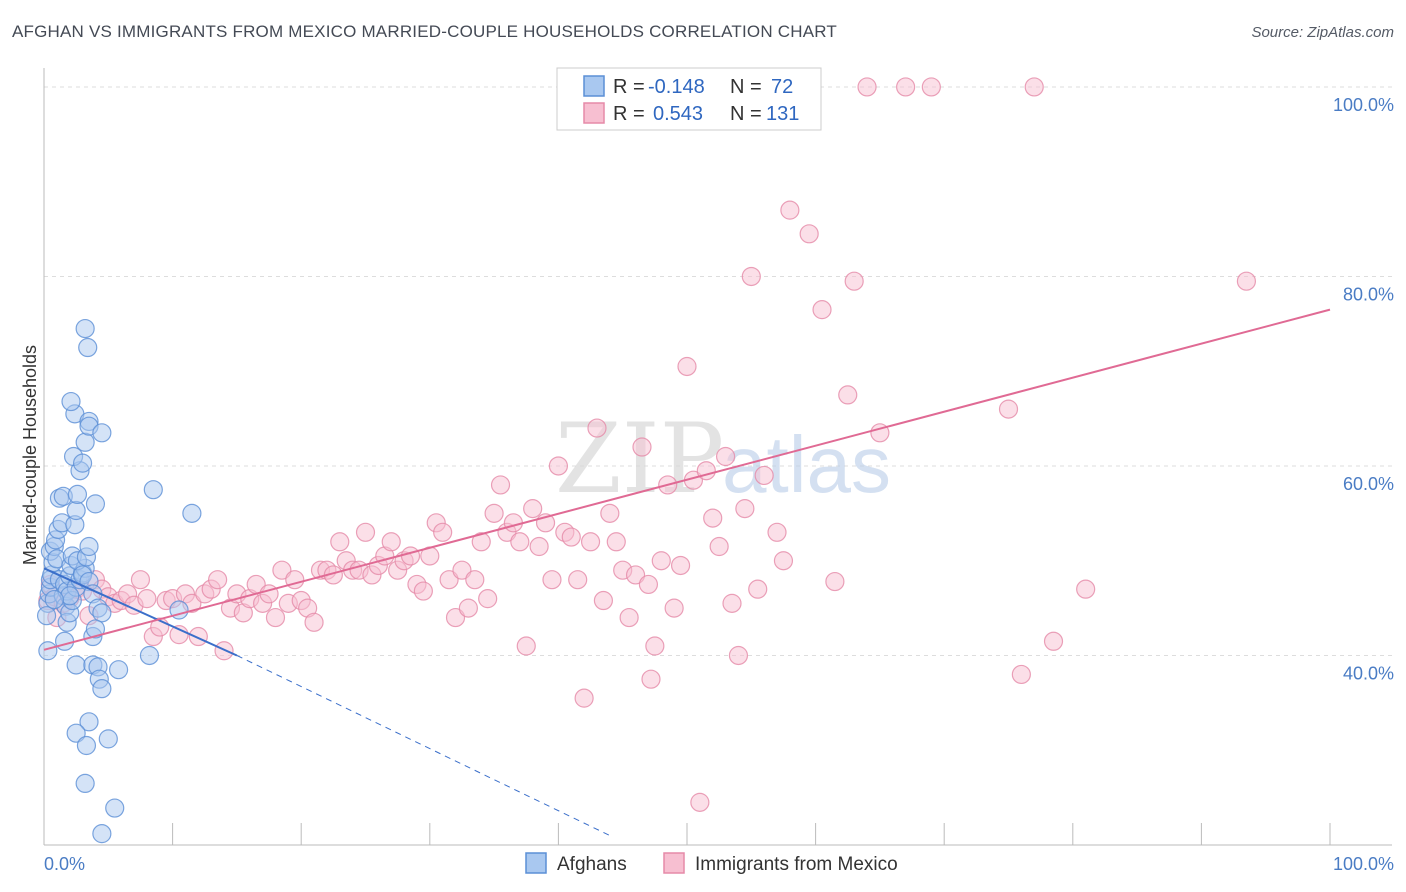 This screenshot has height=892, width=1406. Describe the element at coordinates (140, 612) in the screenshot. I see `afghans-trend-line` at that location.